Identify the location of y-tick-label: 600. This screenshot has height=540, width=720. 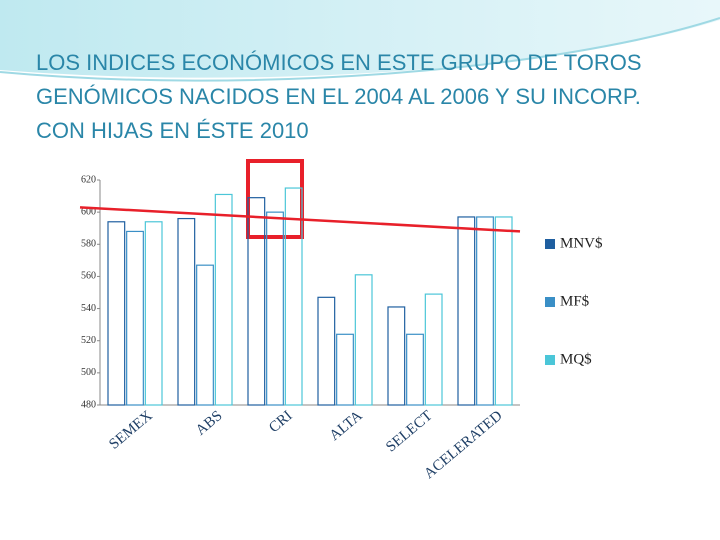
(88, 211).